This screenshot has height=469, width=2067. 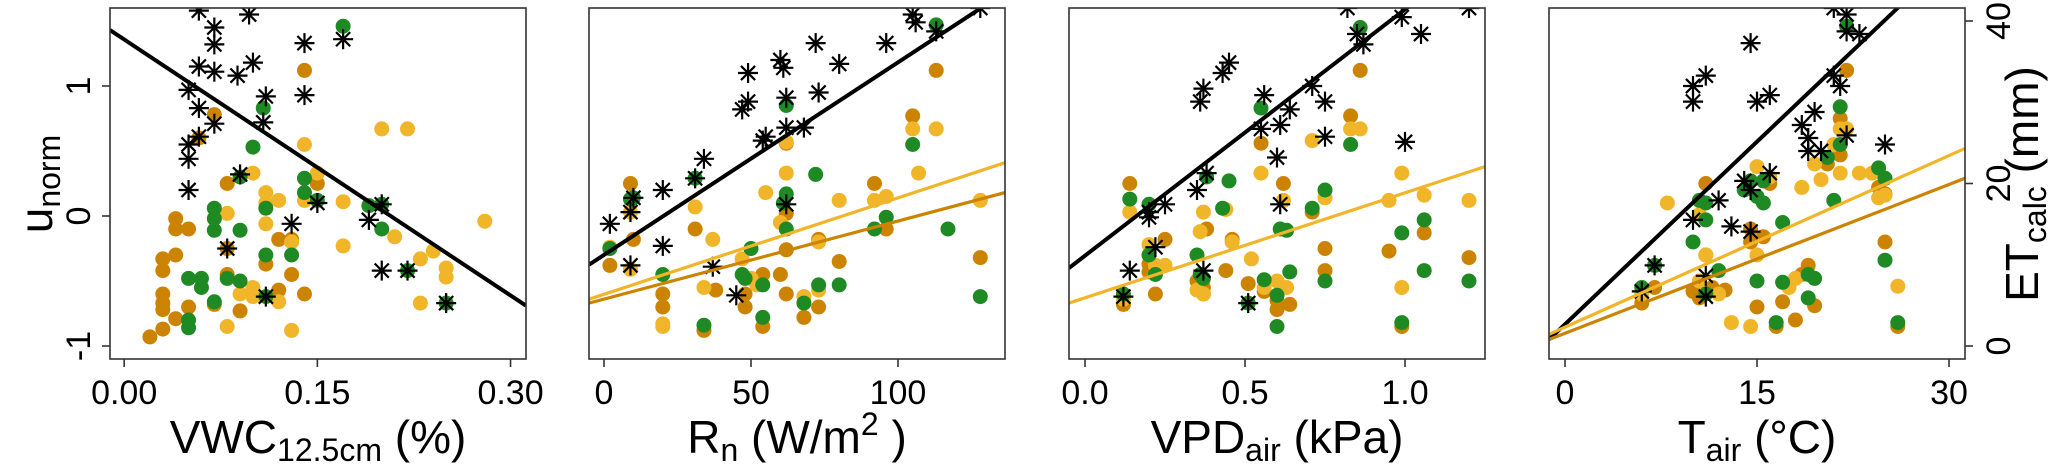 What do you see at coordinates (1757, 393) in the screenshot?
I see `x-tick-label: 15` at bounding box center [1757, 393].